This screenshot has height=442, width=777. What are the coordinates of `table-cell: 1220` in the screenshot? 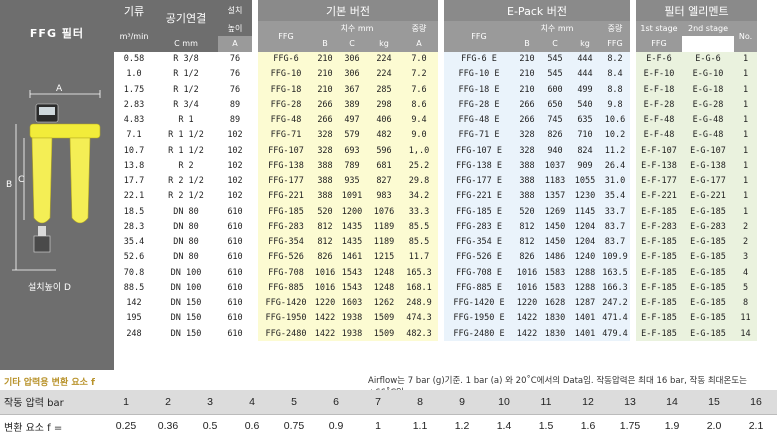 It's located at (325, 303).